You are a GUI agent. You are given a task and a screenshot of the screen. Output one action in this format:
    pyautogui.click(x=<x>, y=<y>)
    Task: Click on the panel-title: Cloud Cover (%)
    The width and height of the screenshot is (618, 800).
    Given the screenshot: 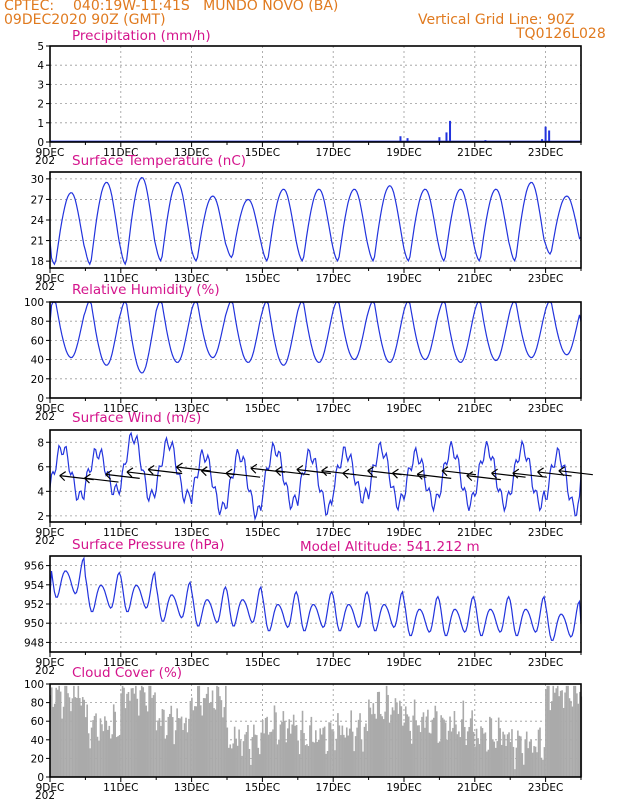 What is the action you would take?
    pyautogui.click(x=127, y=673)
    